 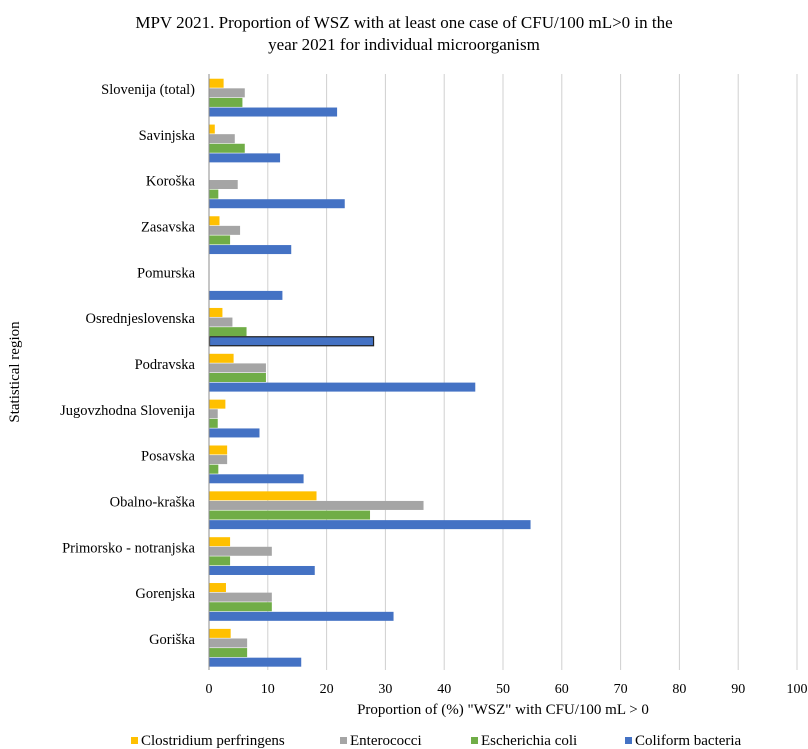 What do you see at coordinates (168, 457) in the screenshot?
I see `category-label: Posavska` at bounding box center [168, 457].